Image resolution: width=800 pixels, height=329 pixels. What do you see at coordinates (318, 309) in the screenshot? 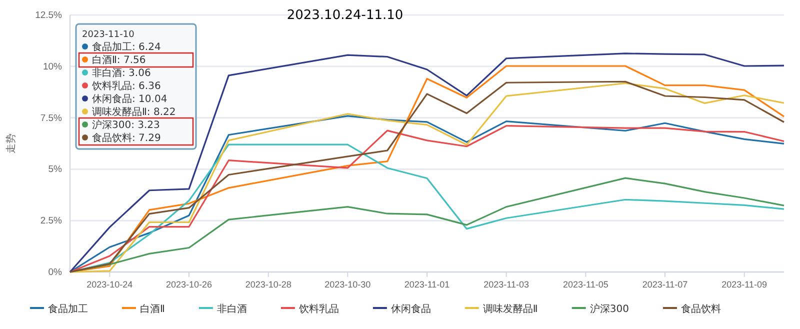
I see `legend-label: 饮料乳品` at bounding box center [318, 309].